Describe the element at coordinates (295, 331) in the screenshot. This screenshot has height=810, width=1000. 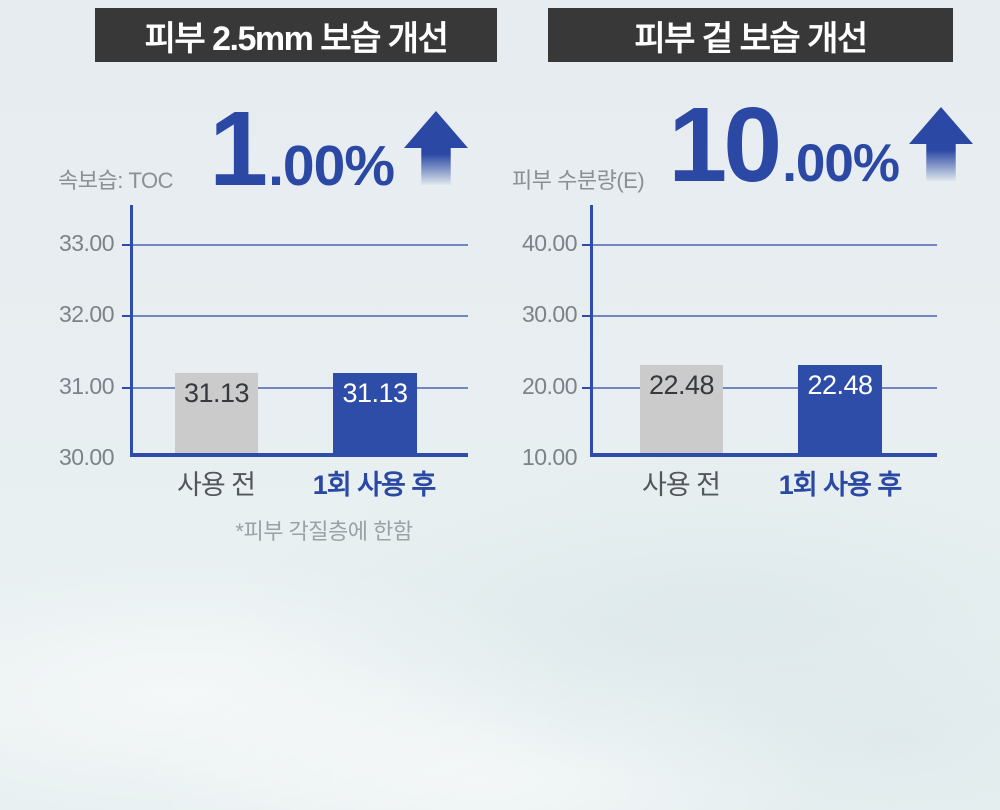
I see `bar-chart-plot-inner: 31.13 31.13` at that location.